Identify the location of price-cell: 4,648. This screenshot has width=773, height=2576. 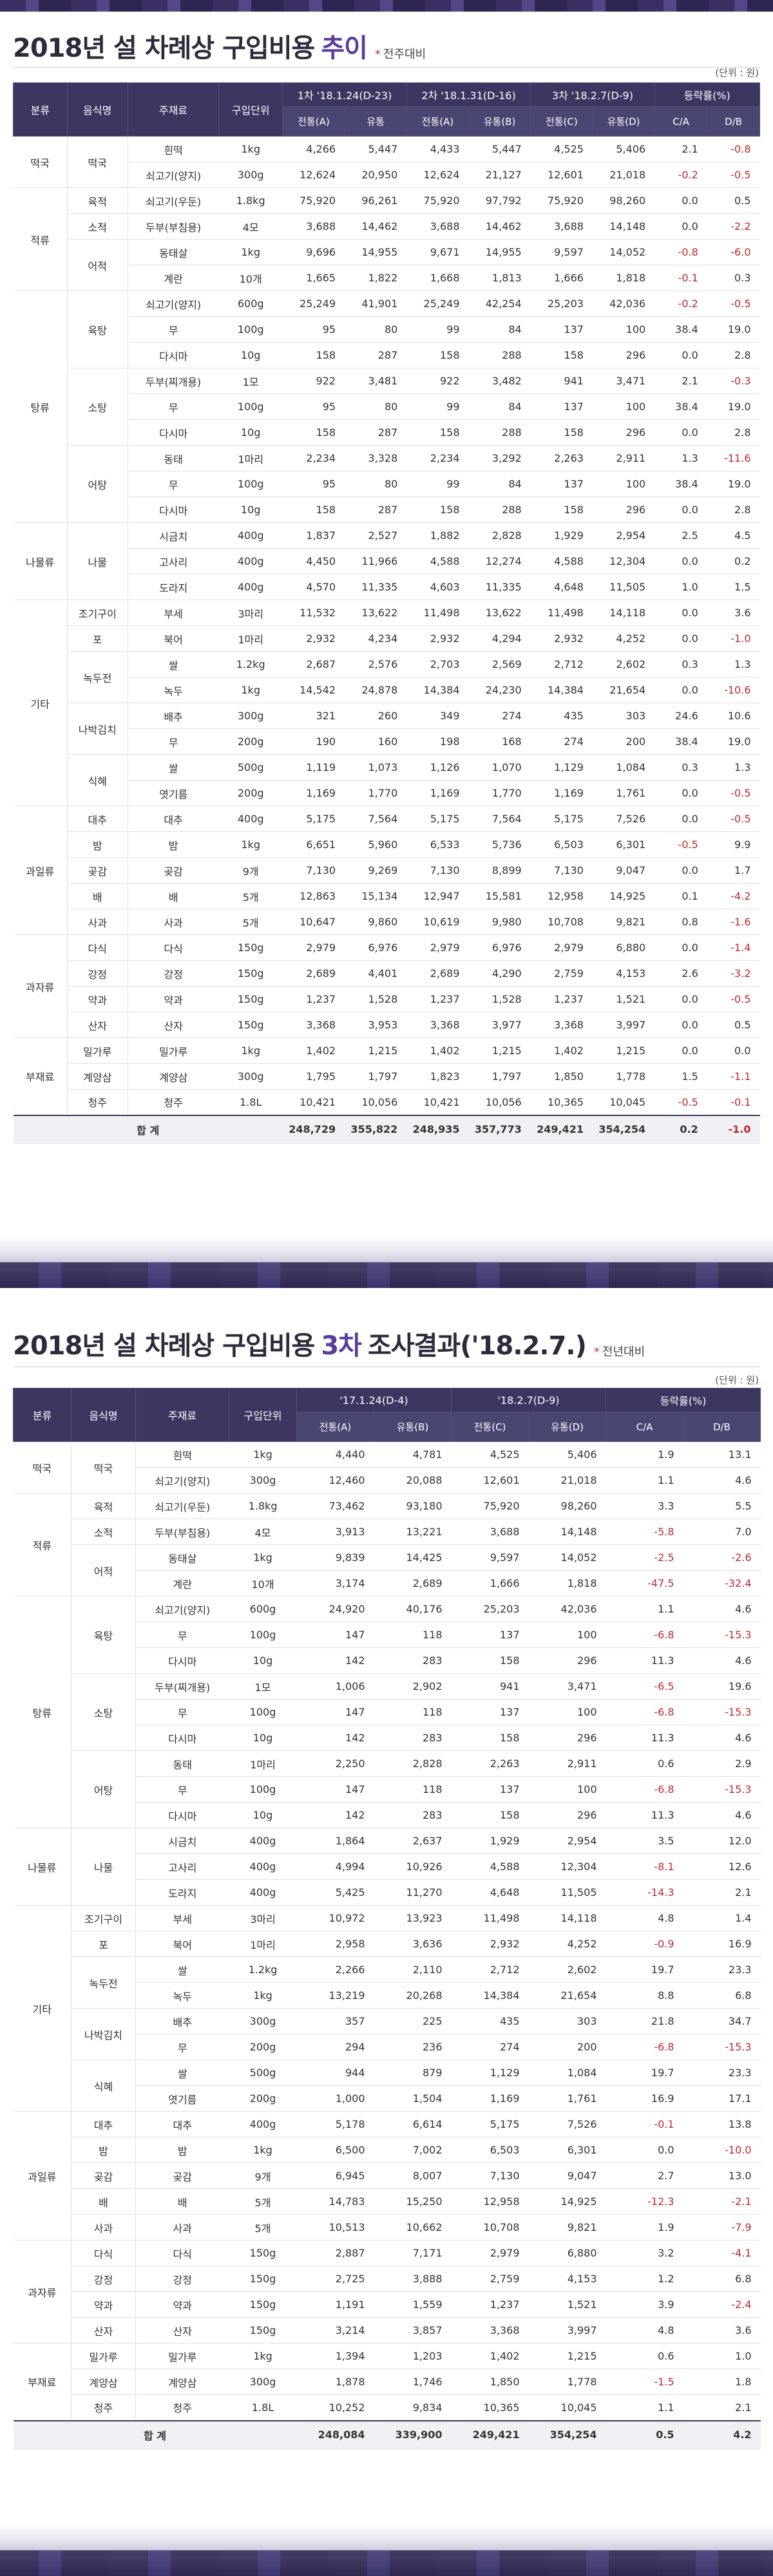
(490, 1892).